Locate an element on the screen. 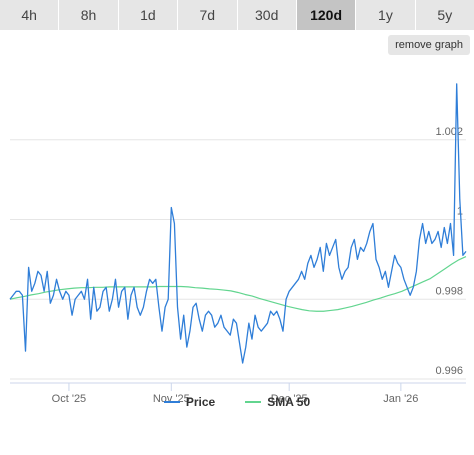 This screenshot has height=455, width=474. y-tick-label: 1.002 is located at coordinates (449, 132).